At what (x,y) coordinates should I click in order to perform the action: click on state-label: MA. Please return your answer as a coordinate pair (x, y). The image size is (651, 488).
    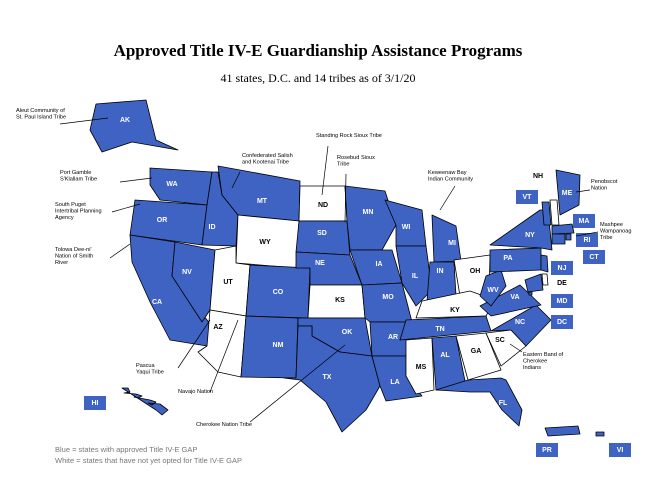
    Looking at the image, I should click on (584, 221).